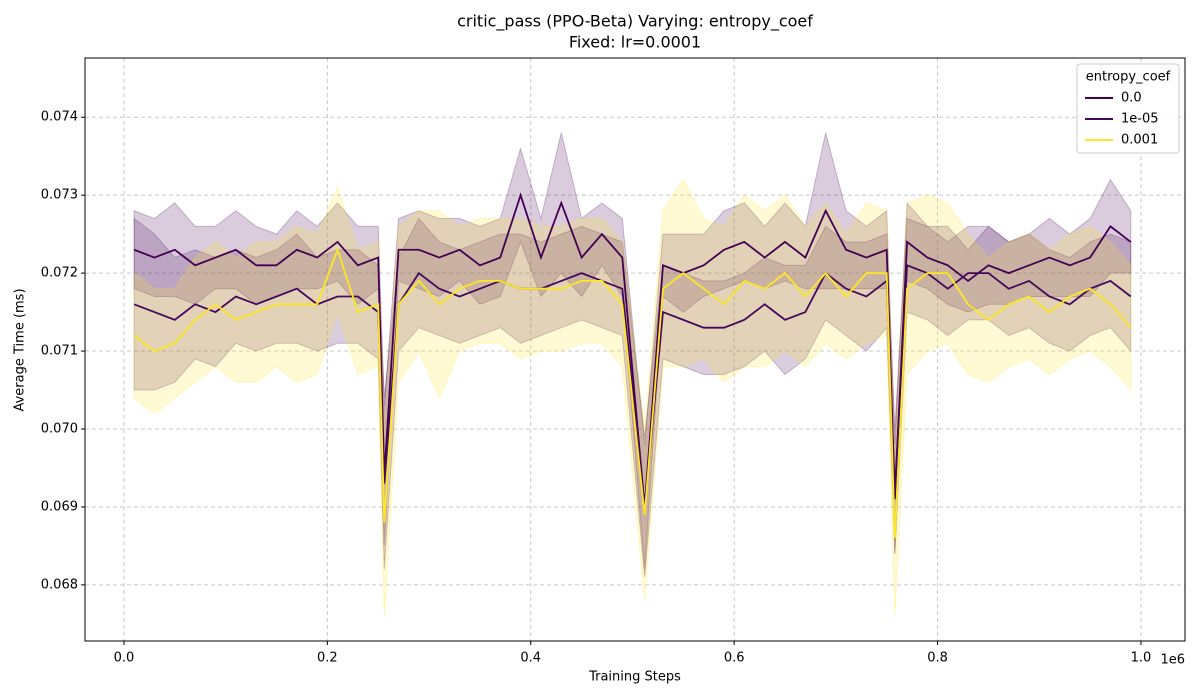 This screenshot has width=1200, height=700. I want to click on legend-label: 0.0, so click(1131, 98).